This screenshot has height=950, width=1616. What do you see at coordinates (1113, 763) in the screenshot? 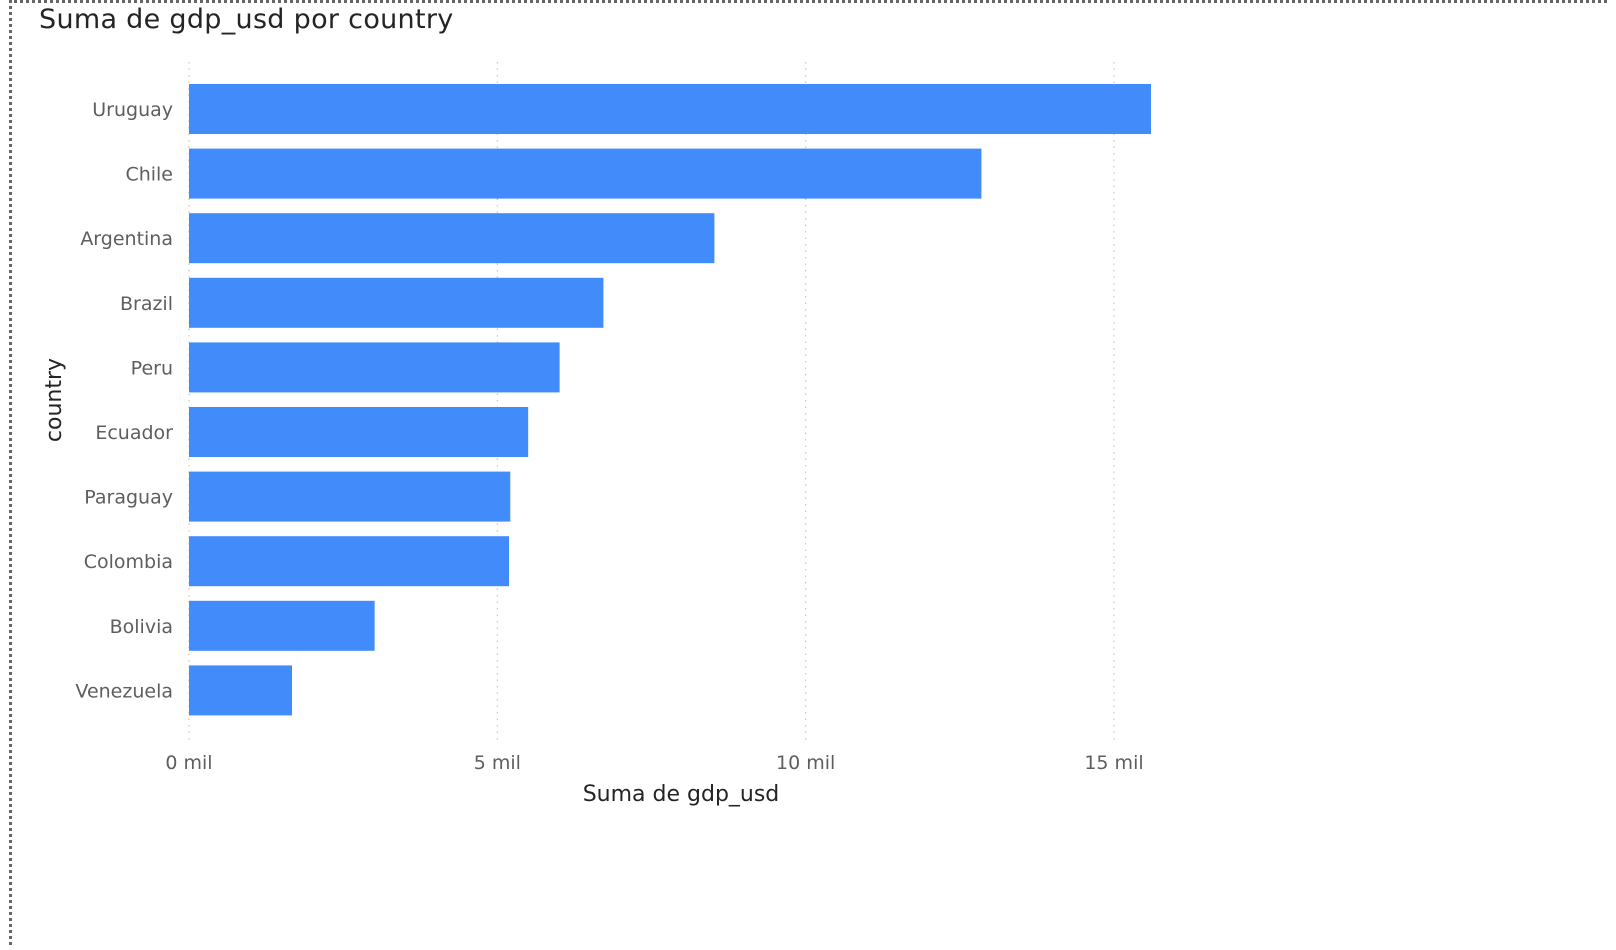
I see `x-tick-label: 15 mil` at bounding box center [1113, 763].